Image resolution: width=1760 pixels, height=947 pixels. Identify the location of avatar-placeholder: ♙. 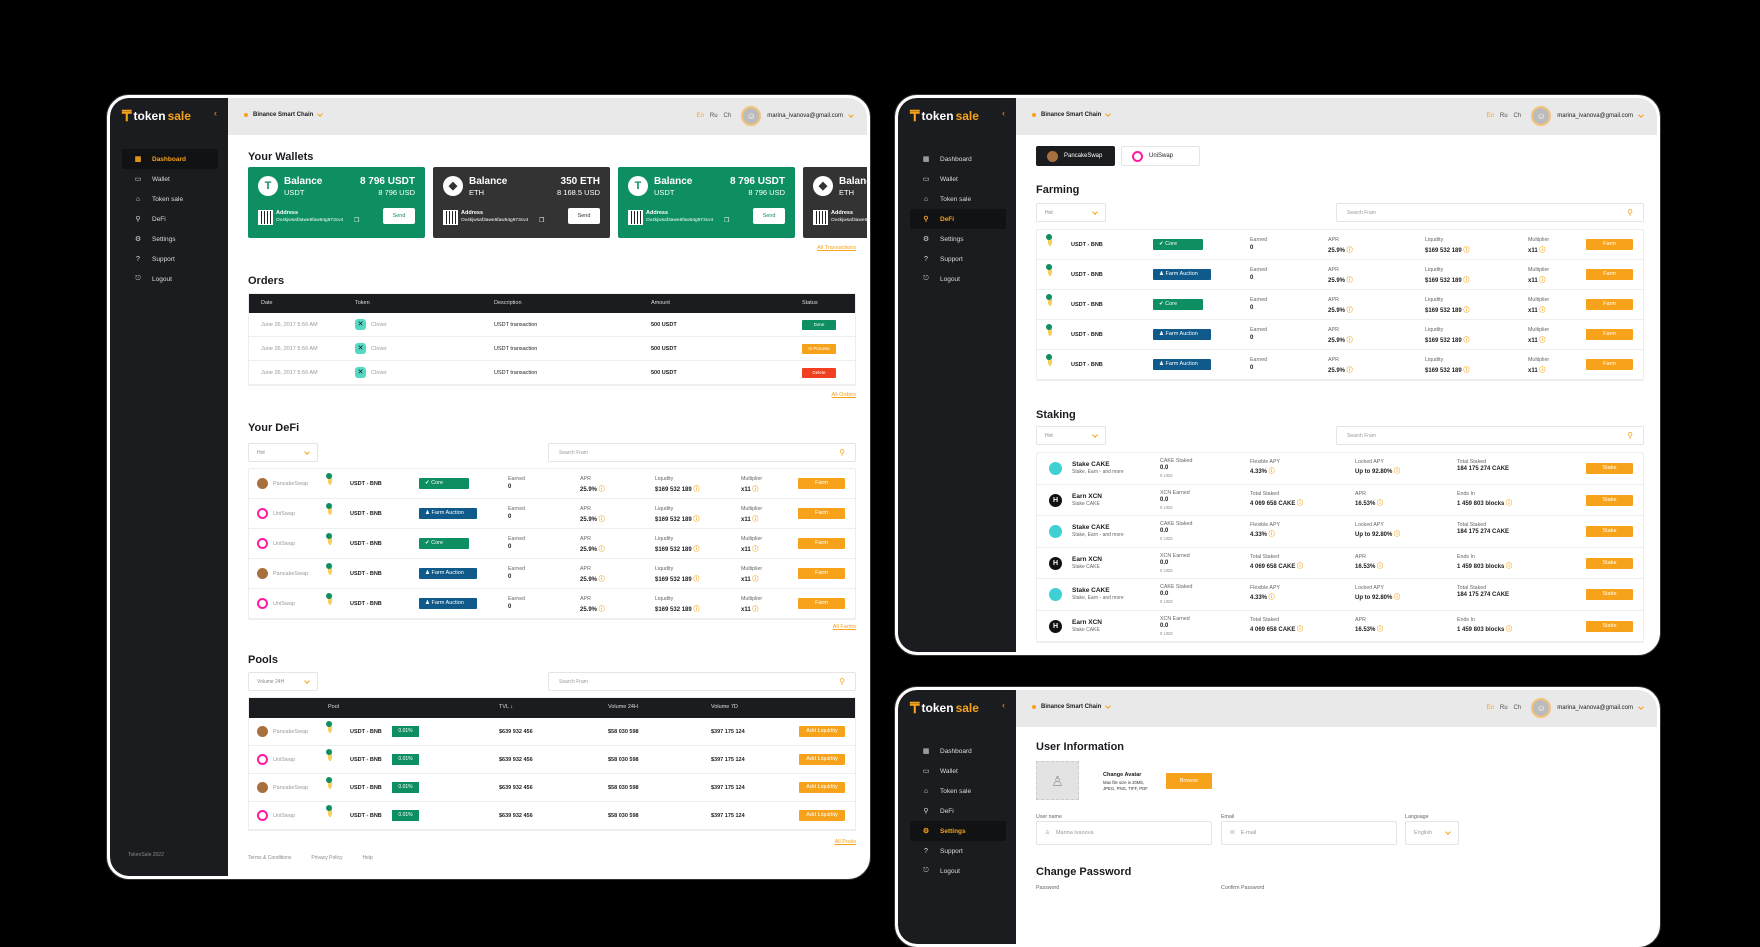
(1057, 780).